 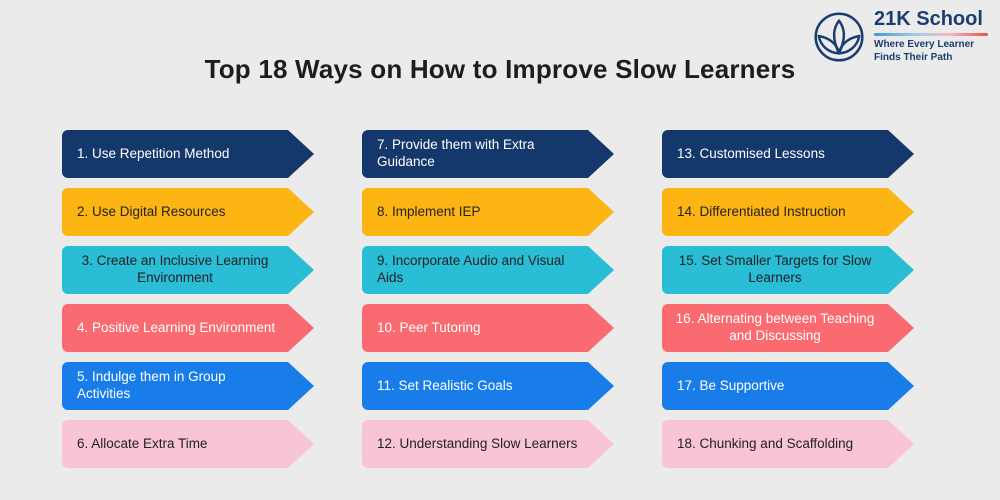 I want to click on list-item-body: 7. Provide them with Extra Guidance, so click(x=475, y=154).